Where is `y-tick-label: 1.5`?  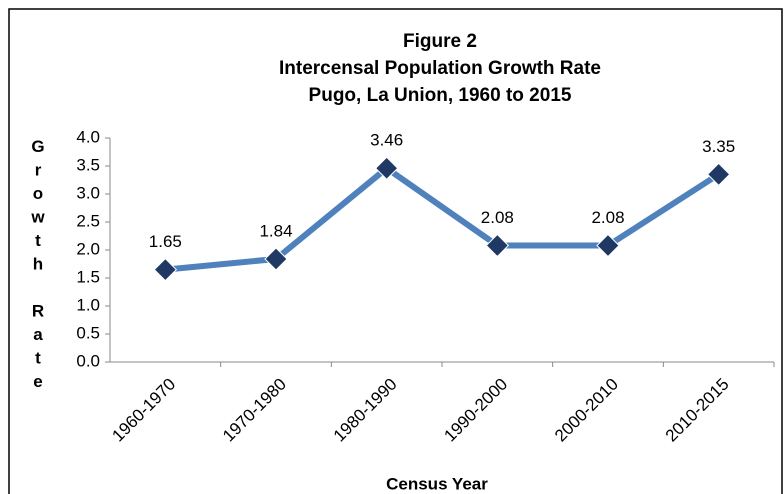
y-tick-label: 1.5 is located at coordinates (88, 276).